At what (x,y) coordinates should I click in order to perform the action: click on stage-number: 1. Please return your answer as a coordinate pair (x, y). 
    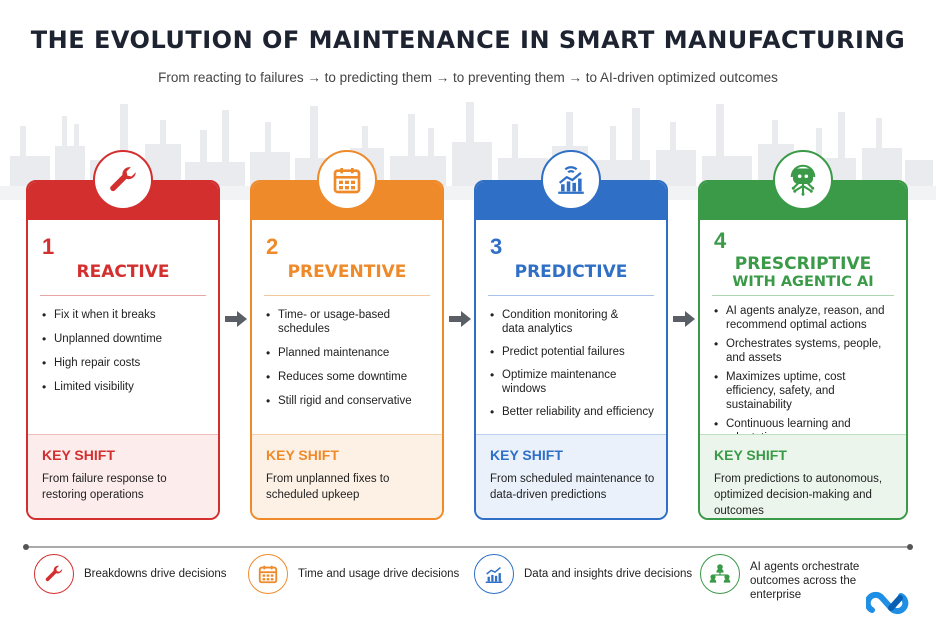
    Looking at the image, I should click on (48, 246).